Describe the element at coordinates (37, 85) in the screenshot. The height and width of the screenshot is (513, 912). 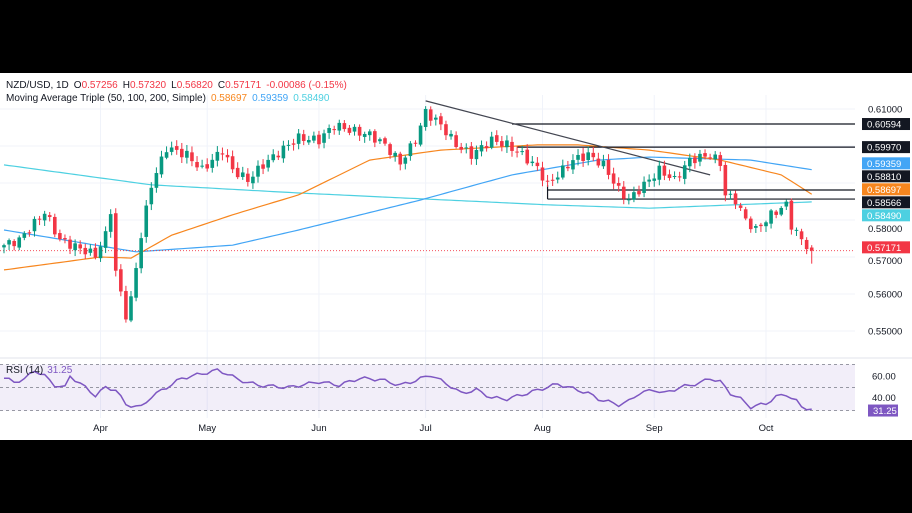
I see `symbol-label: NZD/USD, 1D` at that location.